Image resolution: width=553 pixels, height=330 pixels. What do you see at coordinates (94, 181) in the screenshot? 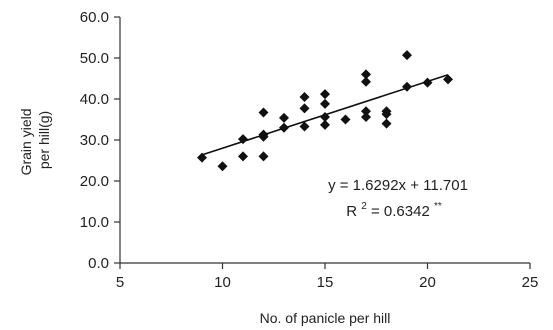
I see `y-tick-label: 20.0` at bounding box center [94, 181].